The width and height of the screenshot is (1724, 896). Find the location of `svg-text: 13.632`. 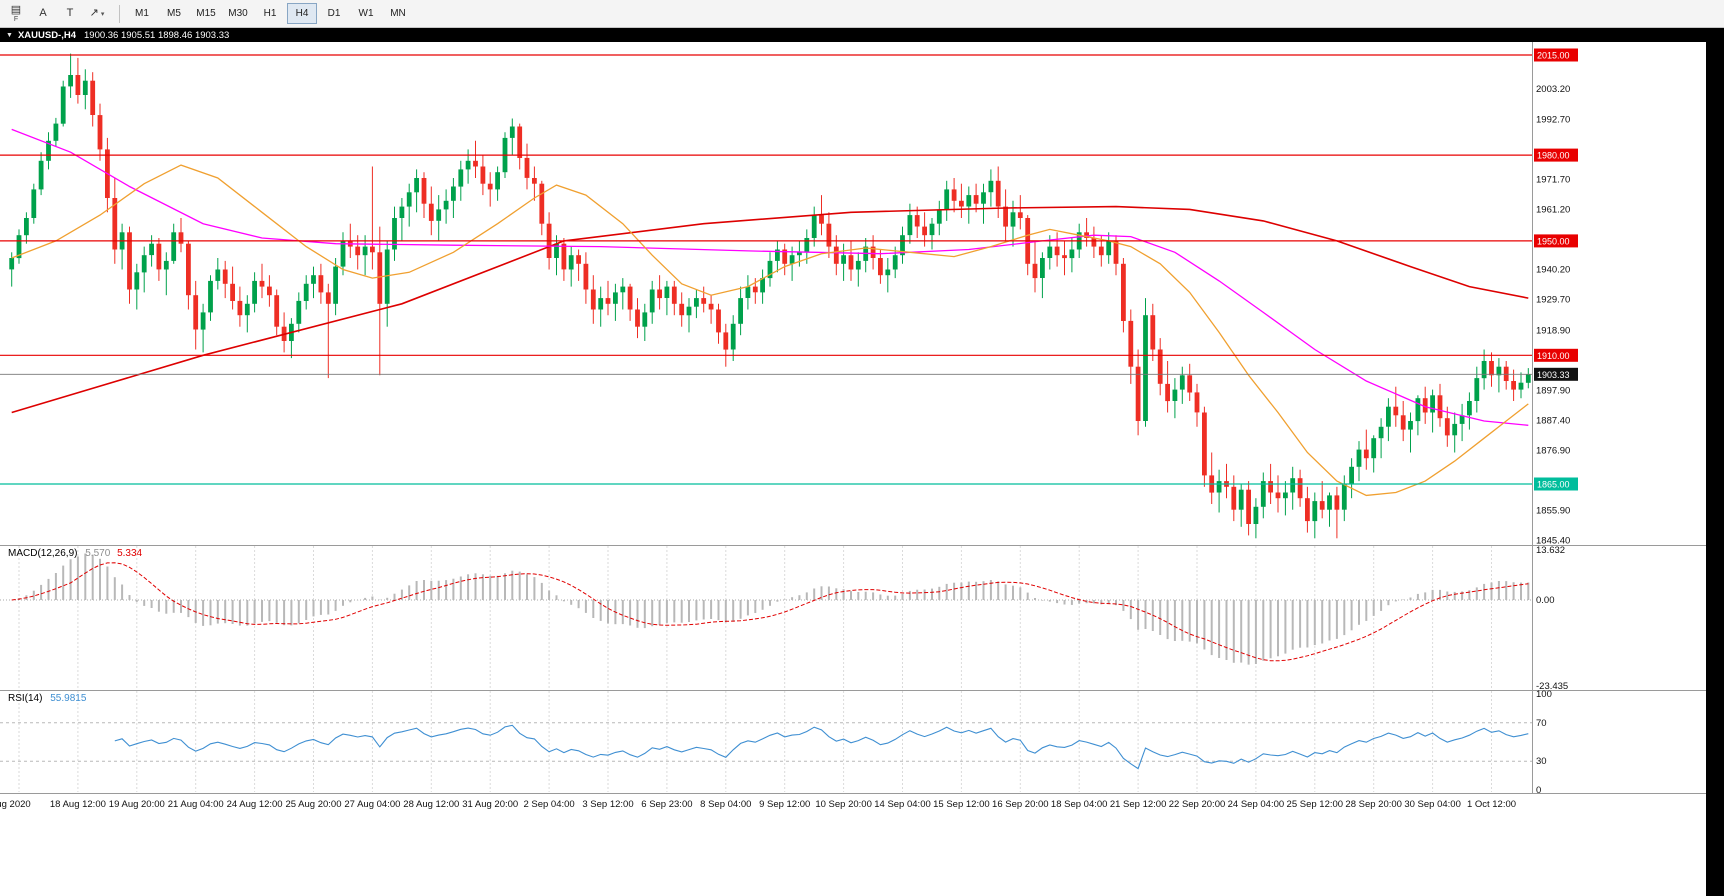

svg-text: 13.632 is located at coordinates (1550, 550).